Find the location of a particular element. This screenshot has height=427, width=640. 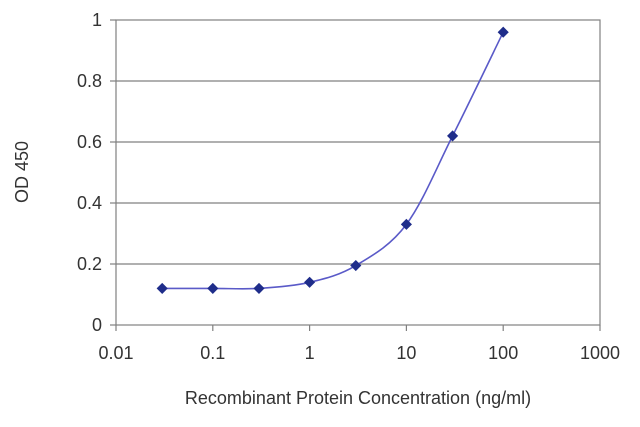

x-tick-label: 0.01 is located at coordinates (115, 353).